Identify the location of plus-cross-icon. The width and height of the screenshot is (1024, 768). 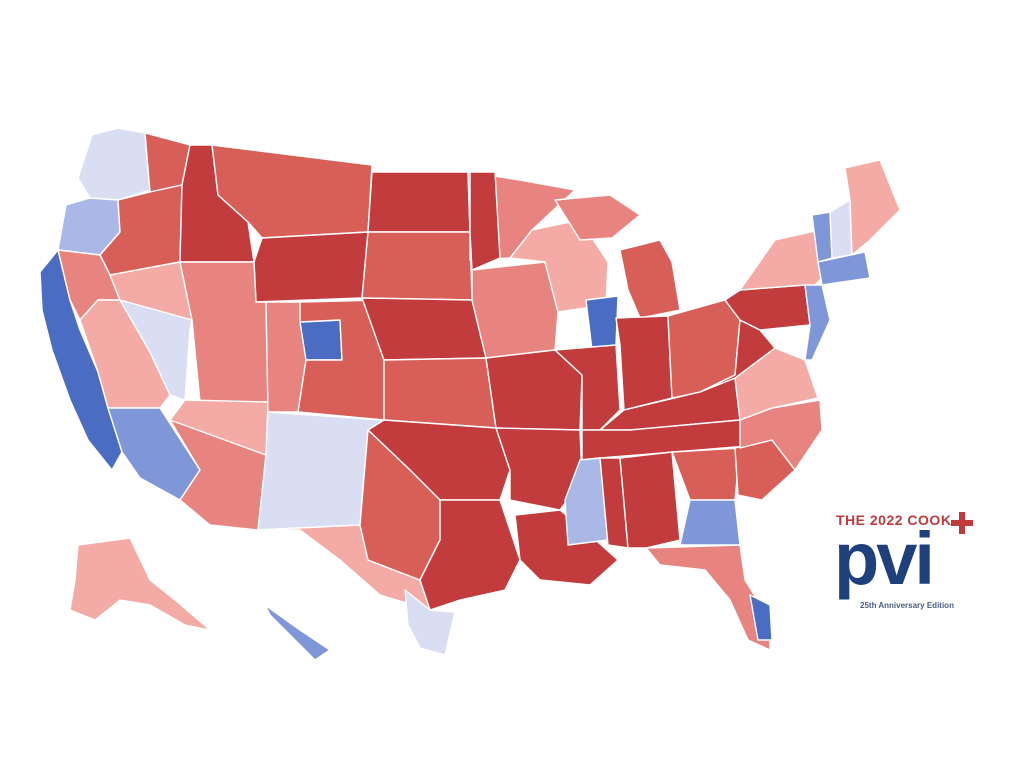
(962, 523).